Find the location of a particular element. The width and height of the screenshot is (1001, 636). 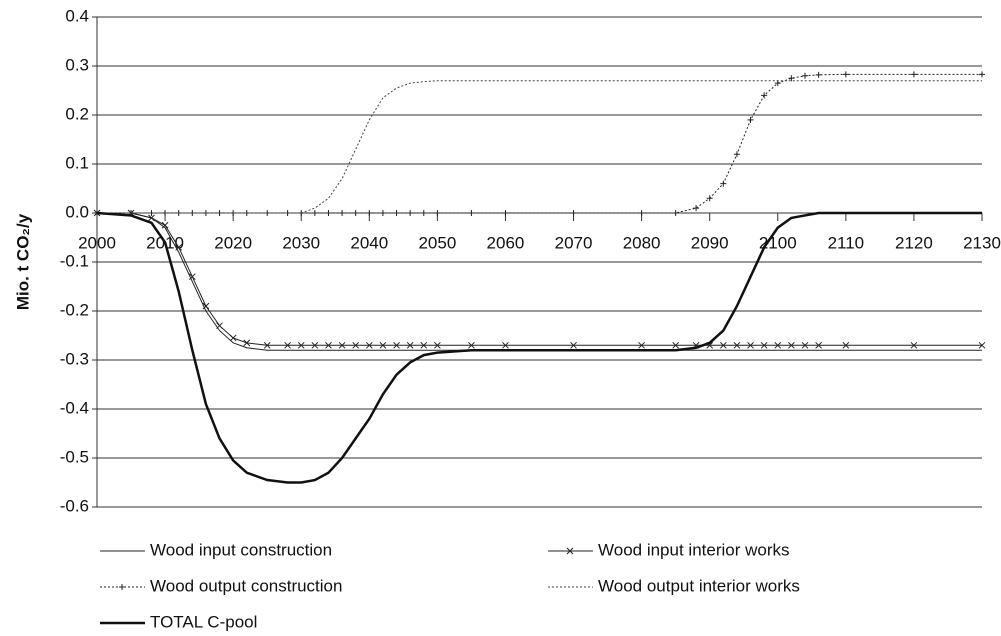

y-tick-label: -0.5 is located at coordinates (74, 456).